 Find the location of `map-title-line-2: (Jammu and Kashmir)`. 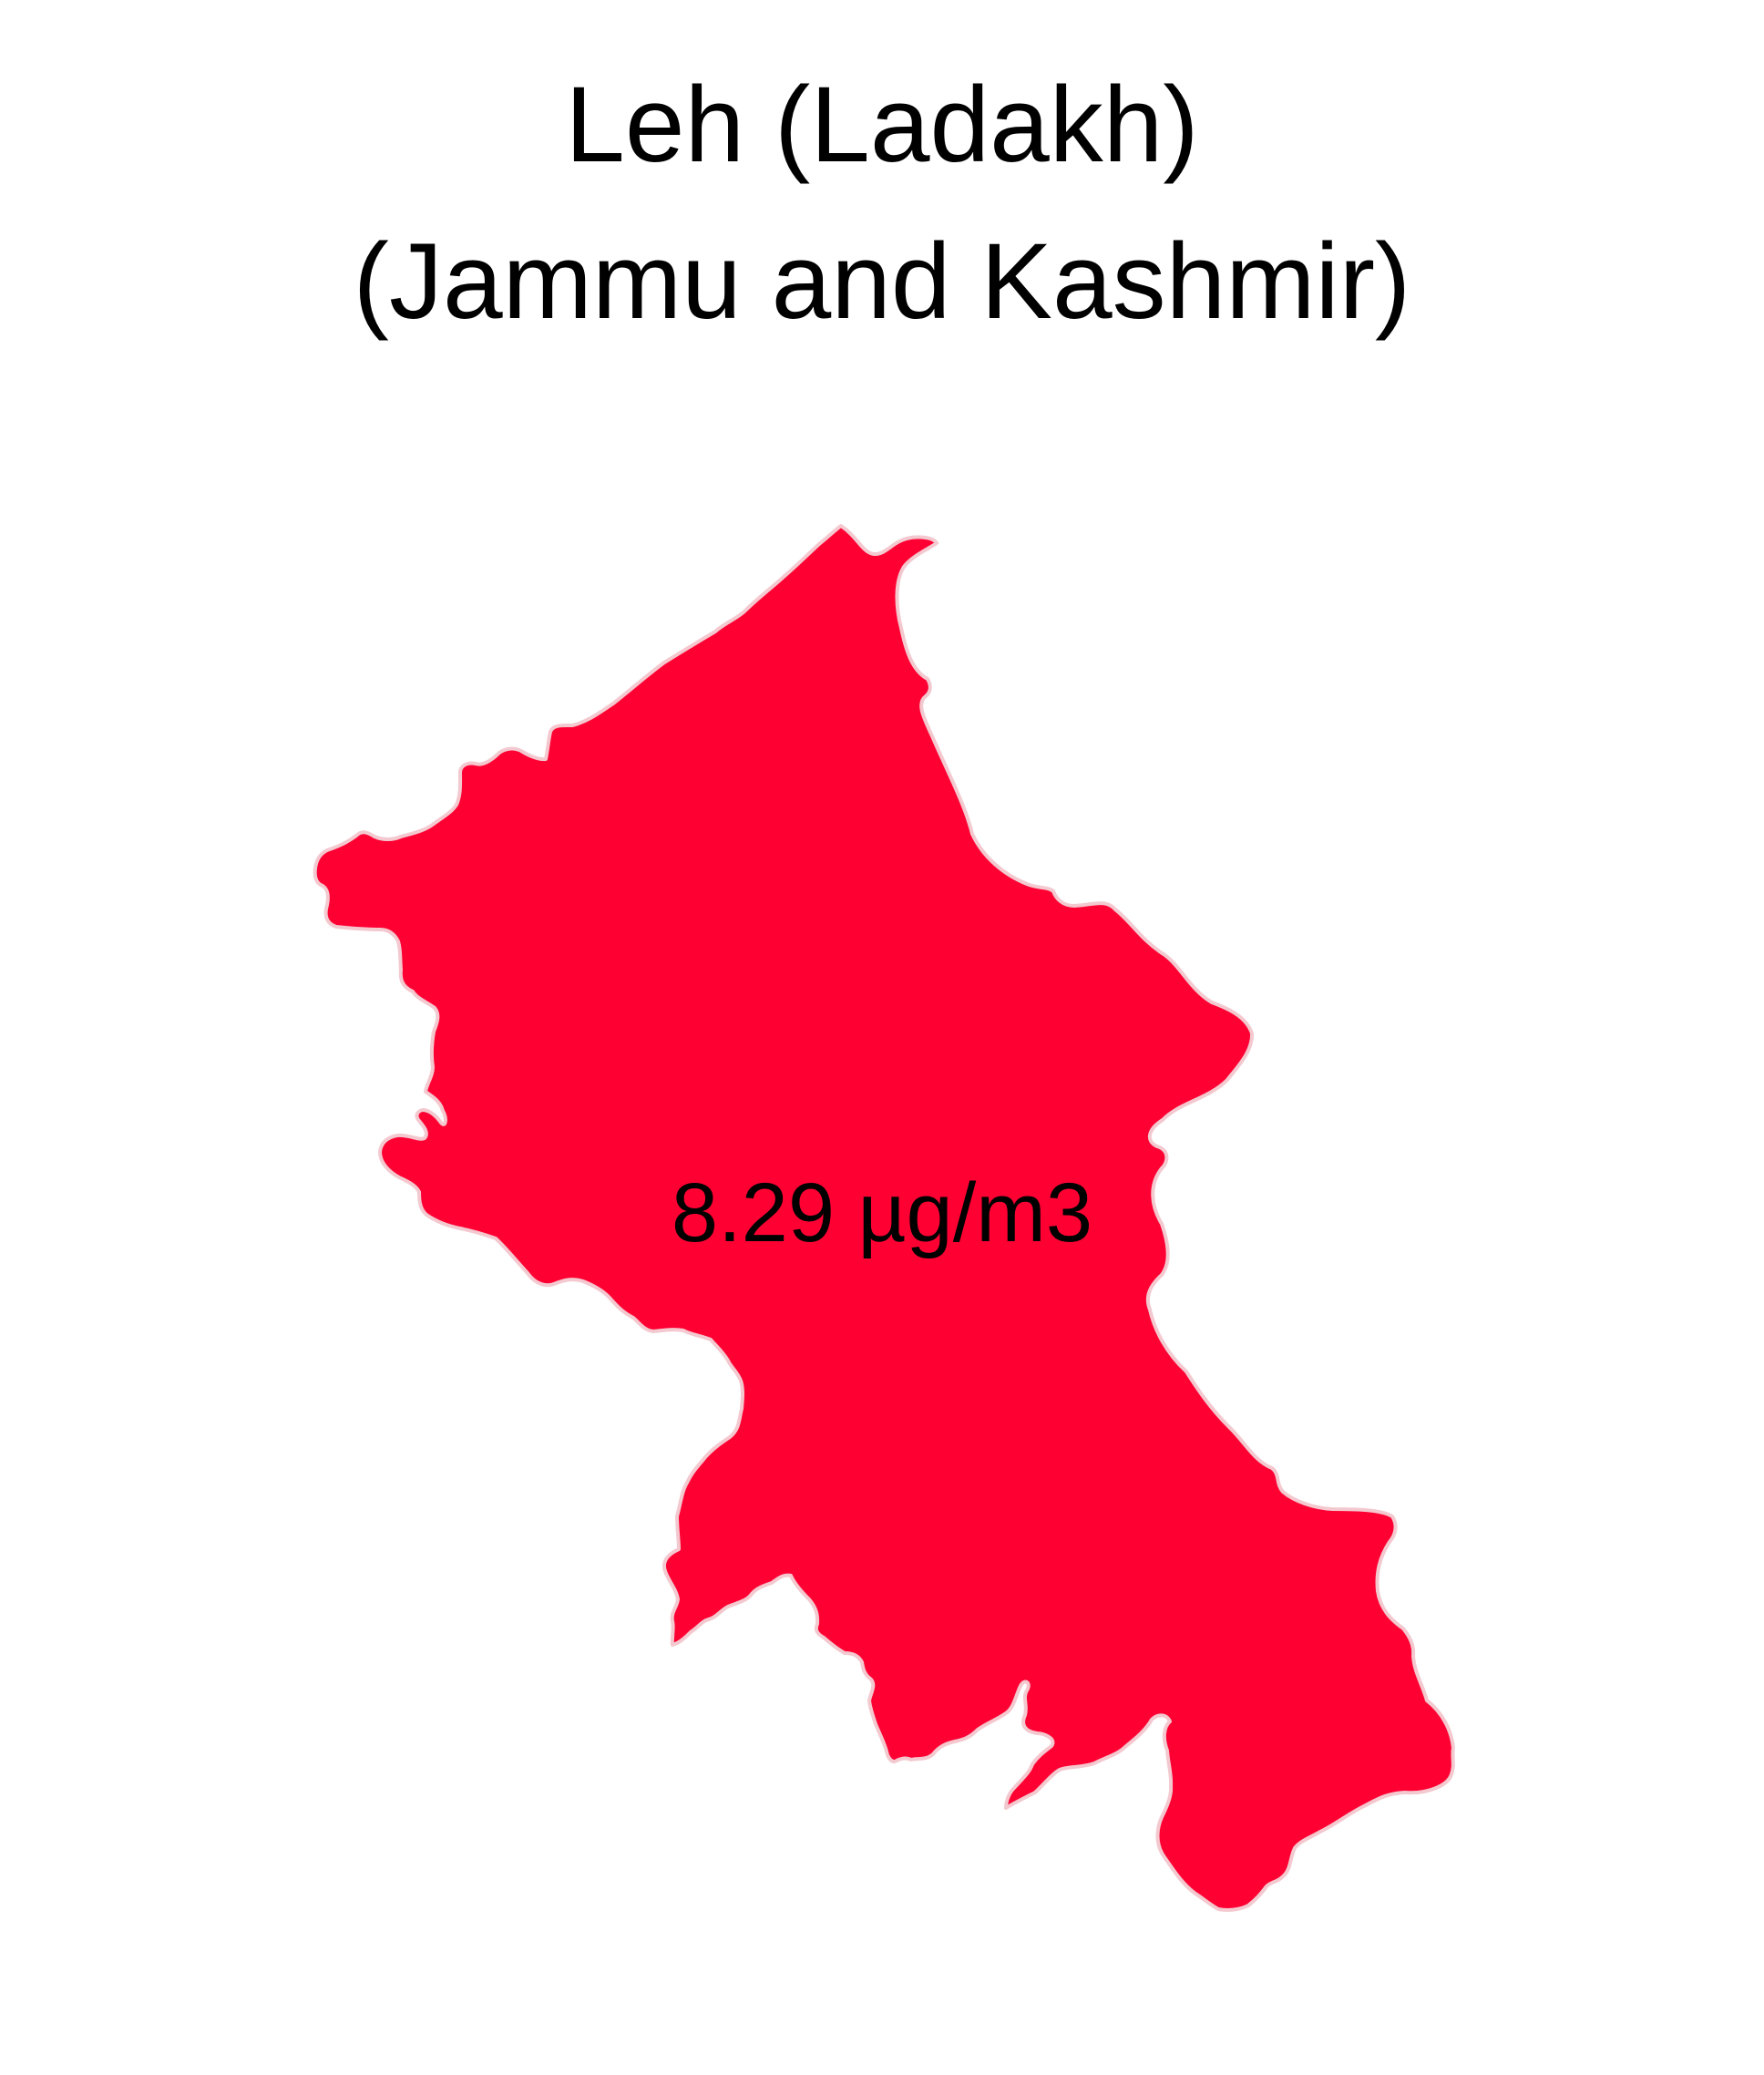

map-title-line-2: (Jammu and Kashmir) is located at coordinates (882, 281).